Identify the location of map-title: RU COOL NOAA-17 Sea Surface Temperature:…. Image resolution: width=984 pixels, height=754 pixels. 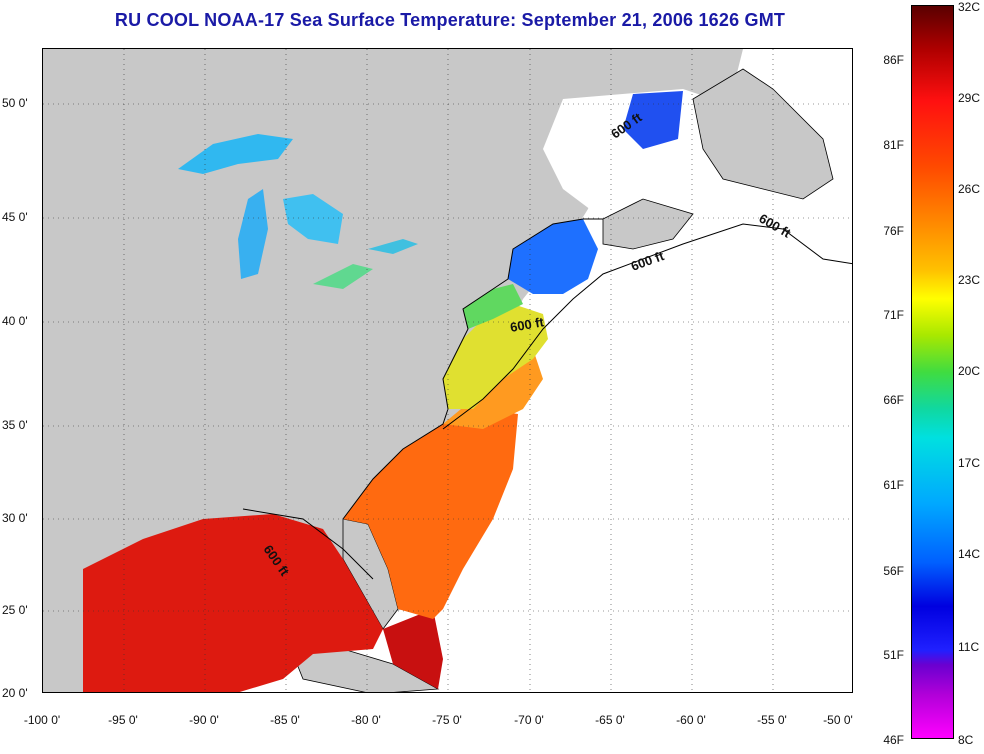
(450, 20).